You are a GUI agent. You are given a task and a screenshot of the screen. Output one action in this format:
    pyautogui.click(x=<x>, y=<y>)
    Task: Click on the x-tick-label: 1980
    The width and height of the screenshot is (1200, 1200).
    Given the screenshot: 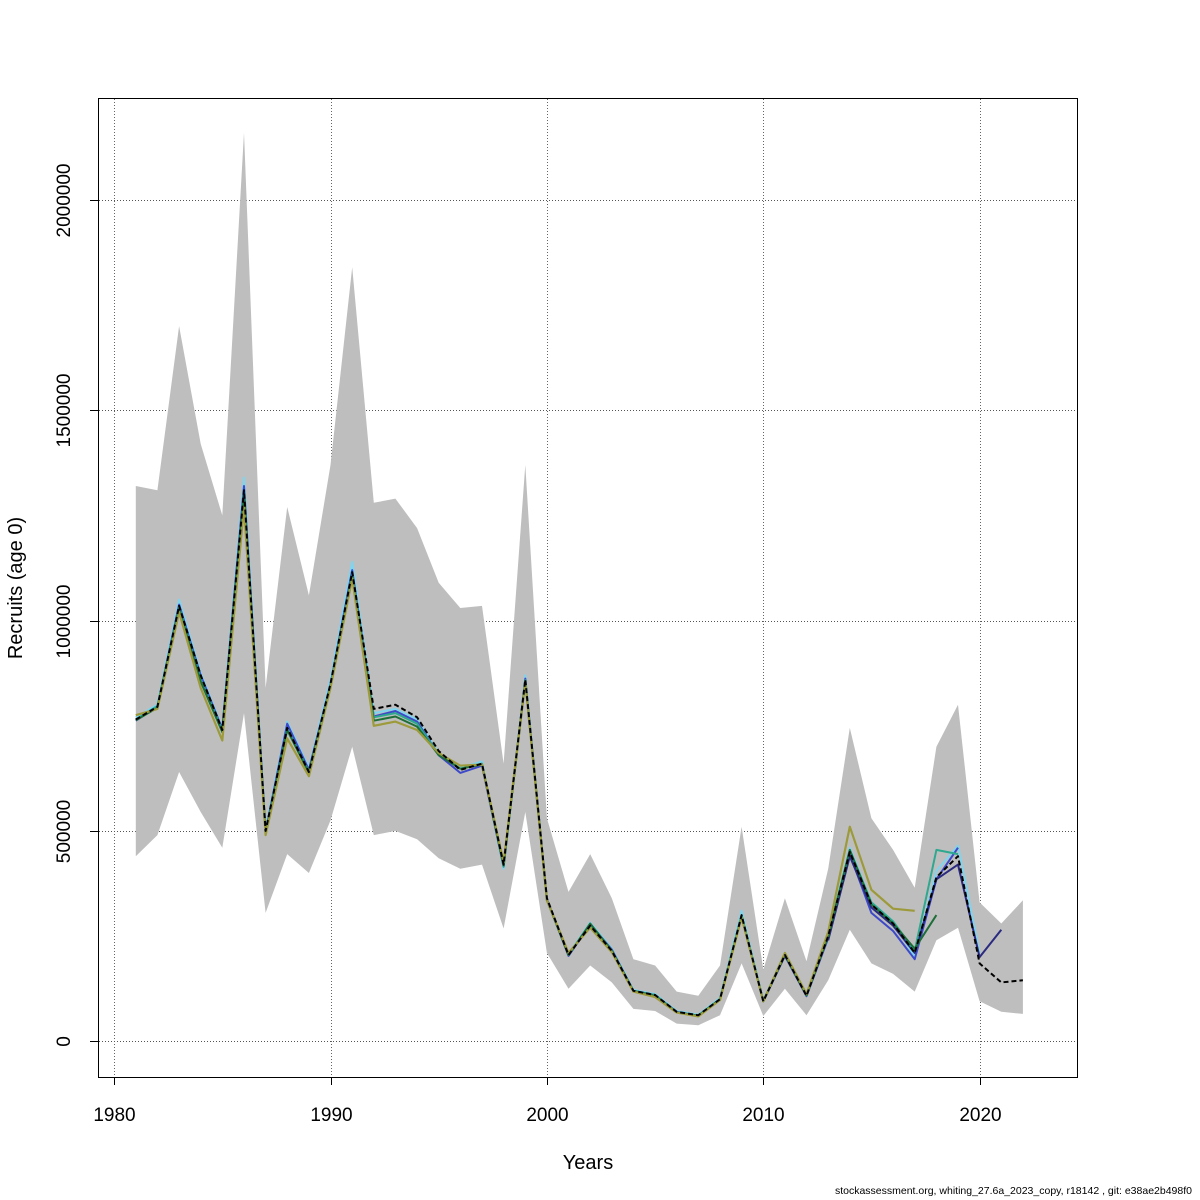 What is the action you would take?
    pyautogui.click(x=114, y=1115)
    